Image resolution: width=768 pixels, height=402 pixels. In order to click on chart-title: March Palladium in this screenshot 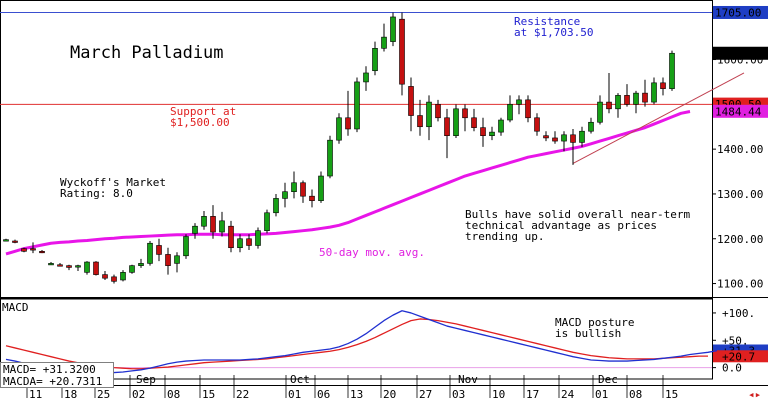, I will do `click(147, 53)`.